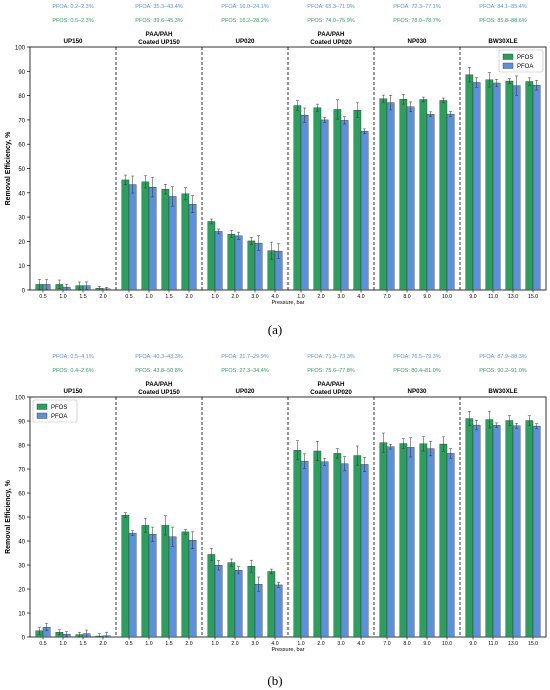 The image size is (550, 690). What do you see at coordinates (59, 408) in the screenshot?
I see `chart-b-legend-label-pfos: PFOS` at bounding box center [59, 408].